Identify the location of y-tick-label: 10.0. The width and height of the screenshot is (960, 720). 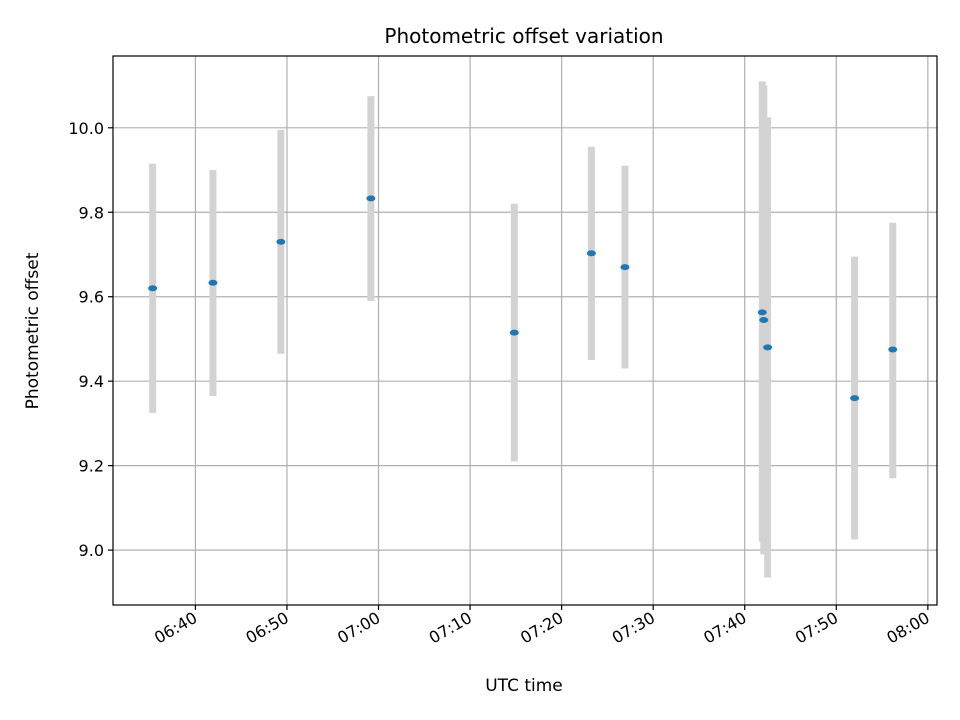
(86, 128).